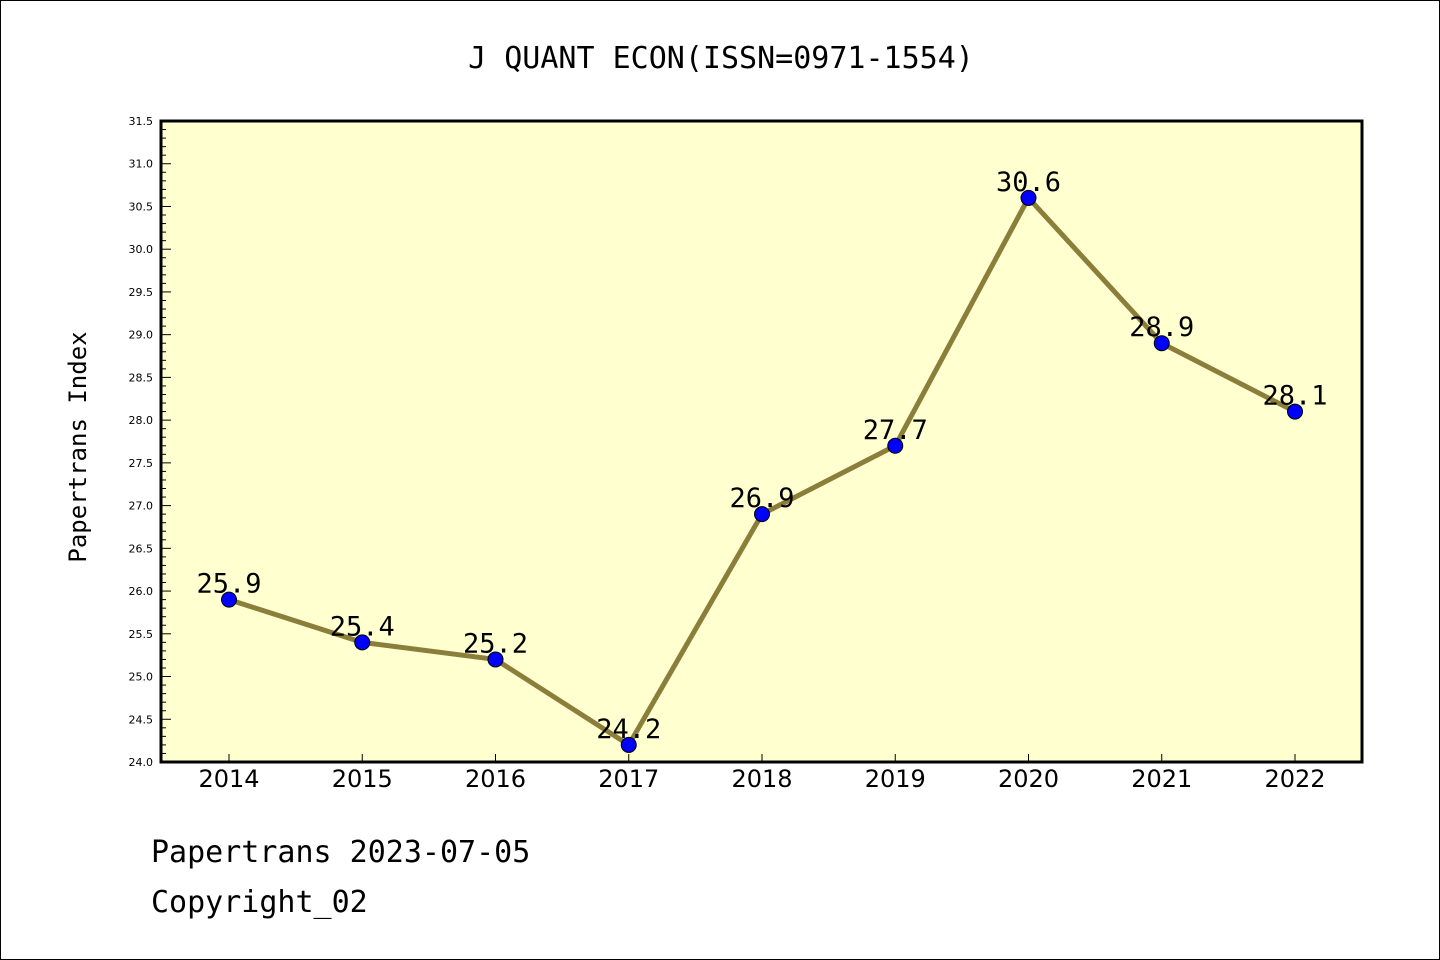 This screenshot has width=1440, height=960. Describe the element at coordinates (1028, 779) in the screenshot. I see `x-tick-label: 2020` at that location.